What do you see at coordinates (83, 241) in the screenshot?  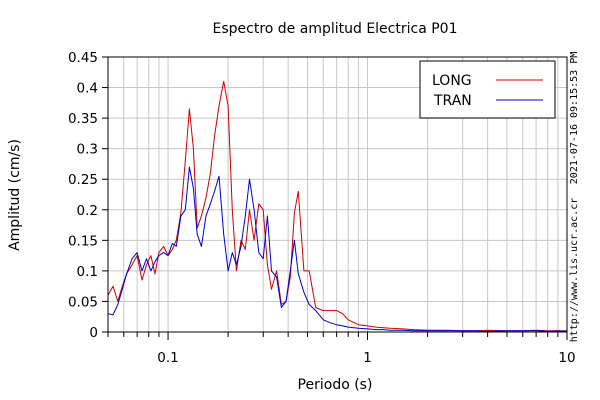 I see `y-tick-label: 0.15` at bounding box center [83, 241].